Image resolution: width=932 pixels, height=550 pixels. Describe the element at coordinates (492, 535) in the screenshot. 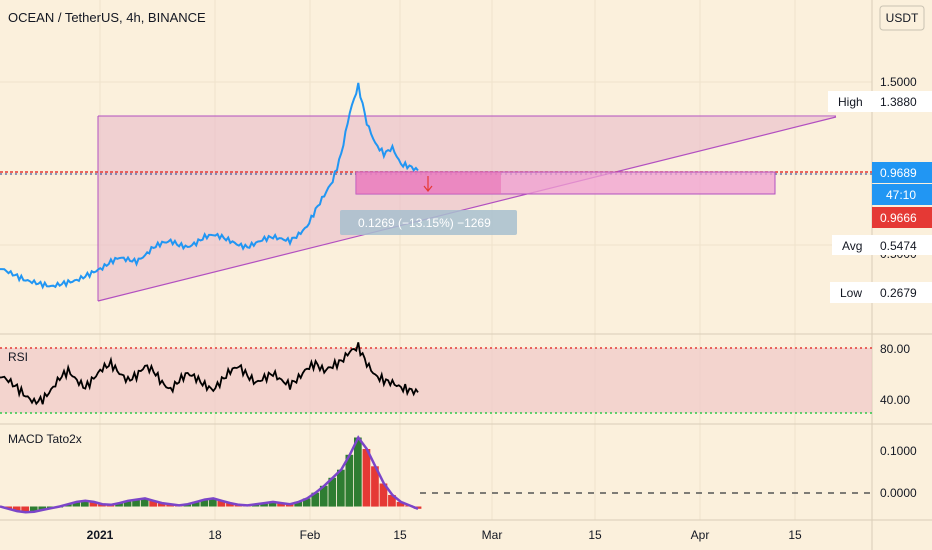

I see `time-tick: Mar` at that location.